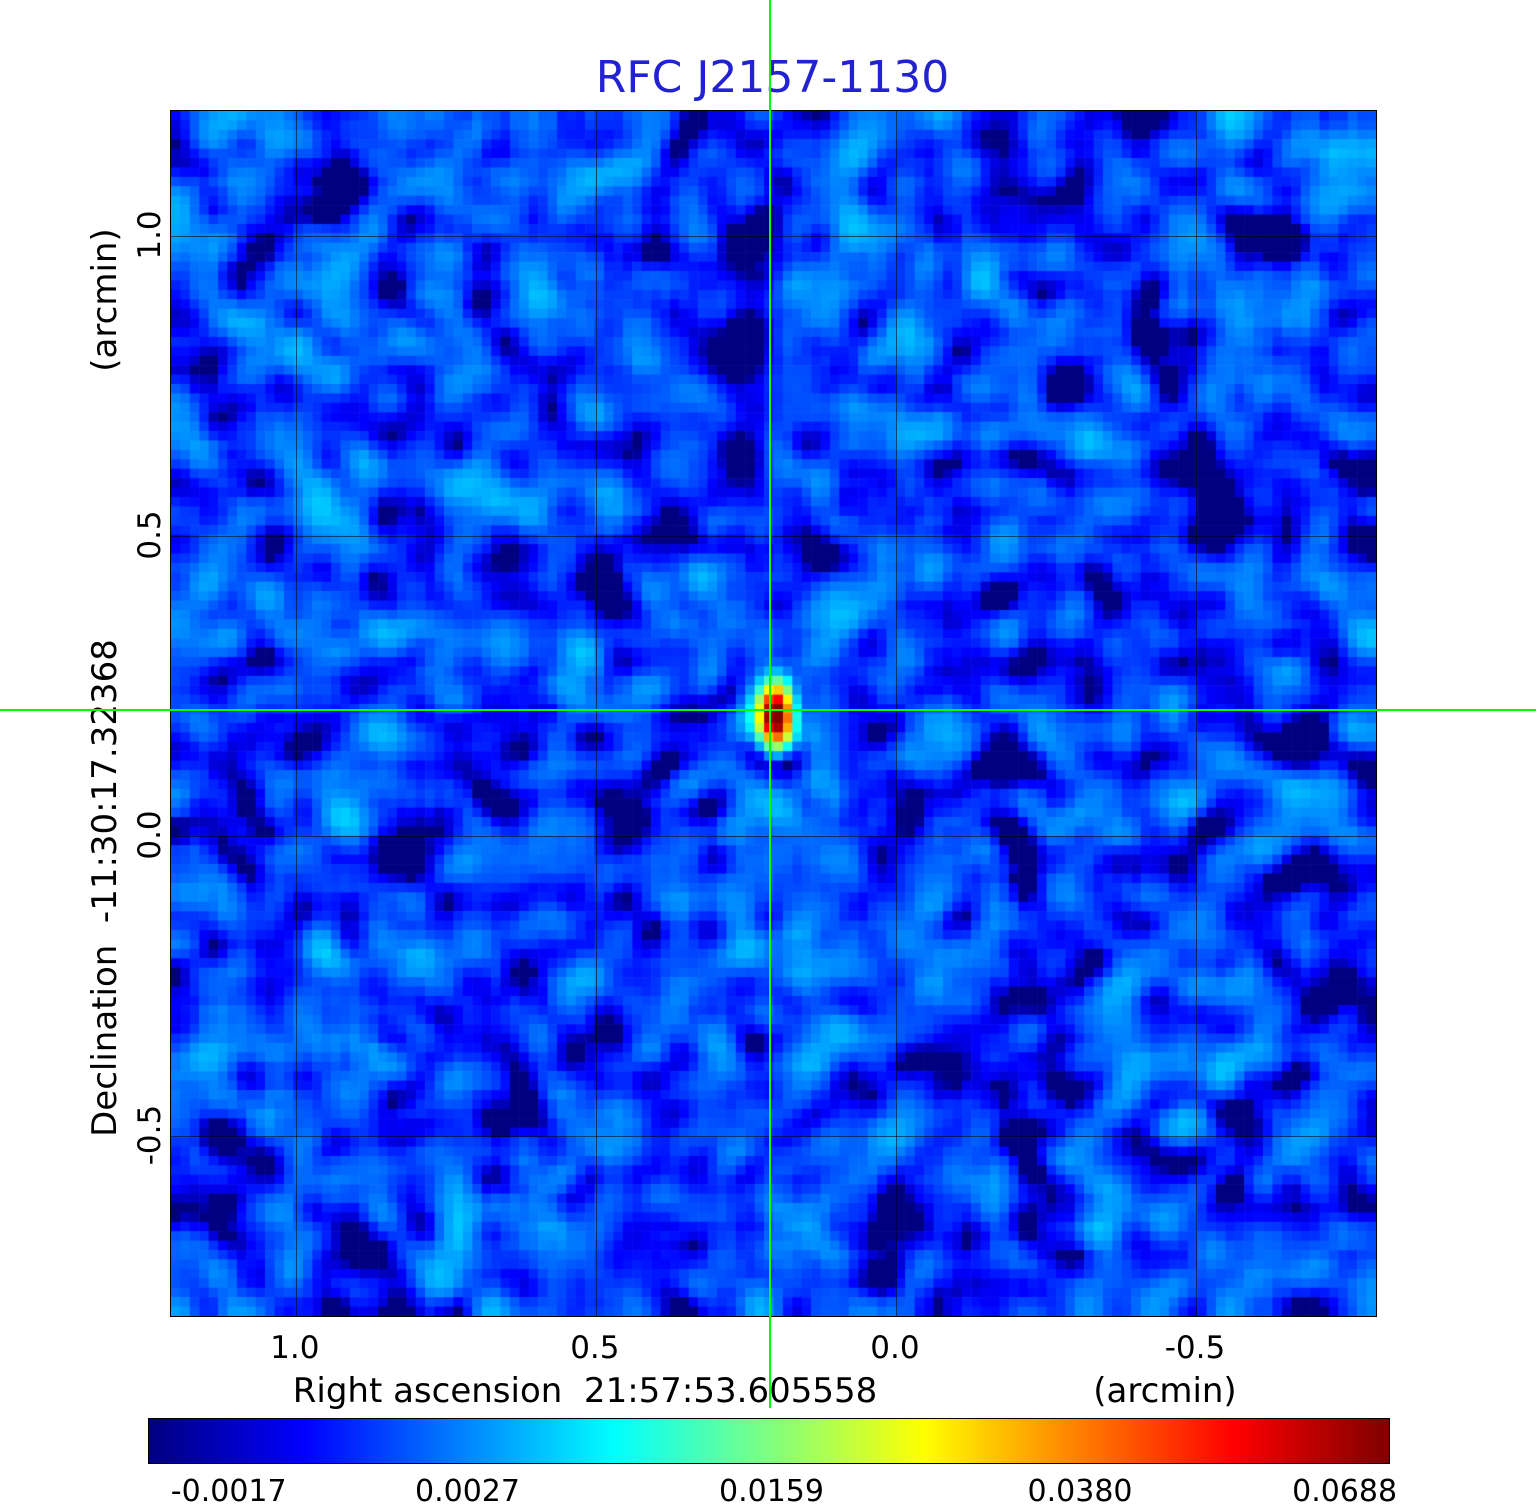  Describe the element at coordinates (595, 1348) in the screenshot. I see `x-tick-label: 0.5` at that location.